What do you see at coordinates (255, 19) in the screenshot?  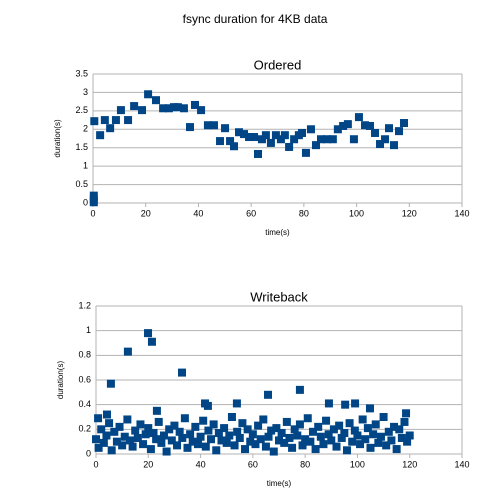 I see `figure-title: fsync duration for 4KB data` at bounding box center [255, 19].